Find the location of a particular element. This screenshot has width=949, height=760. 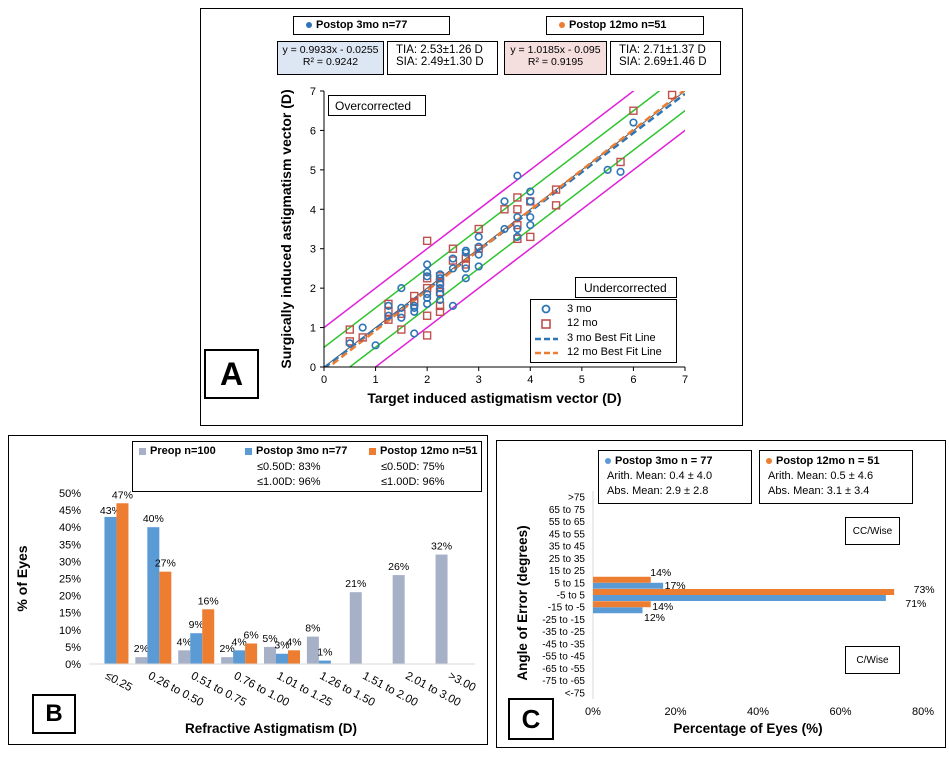

x-tick-label-a: 1 is located at coordinates (376, 380).